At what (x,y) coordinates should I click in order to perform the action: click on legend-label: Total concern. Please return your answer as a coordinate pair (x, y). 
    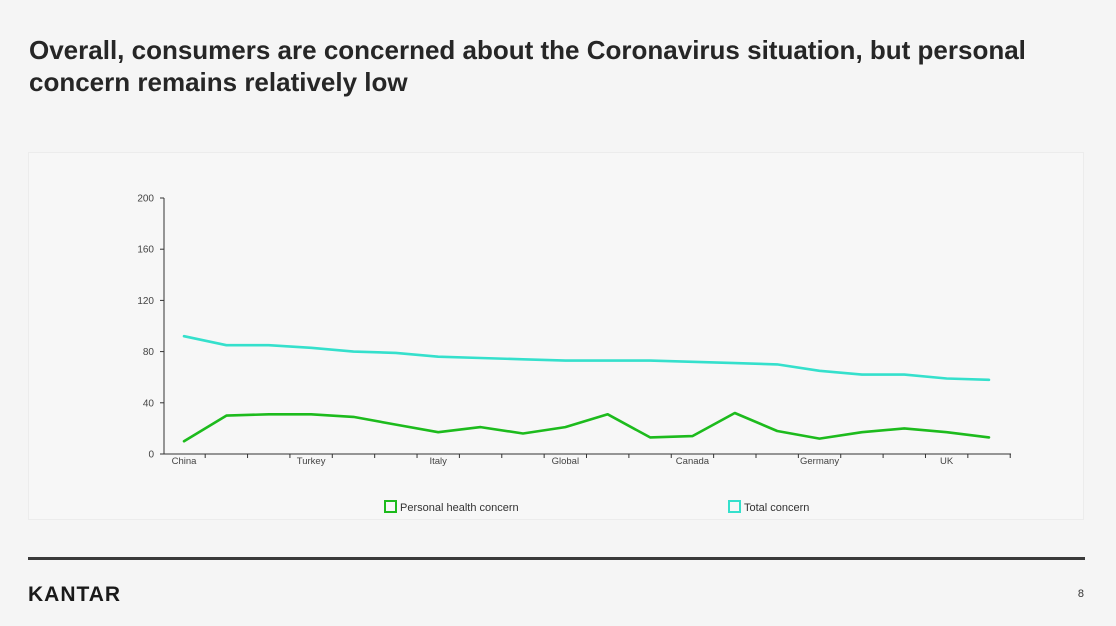
    Looking at the image, I should click on (776, 508).